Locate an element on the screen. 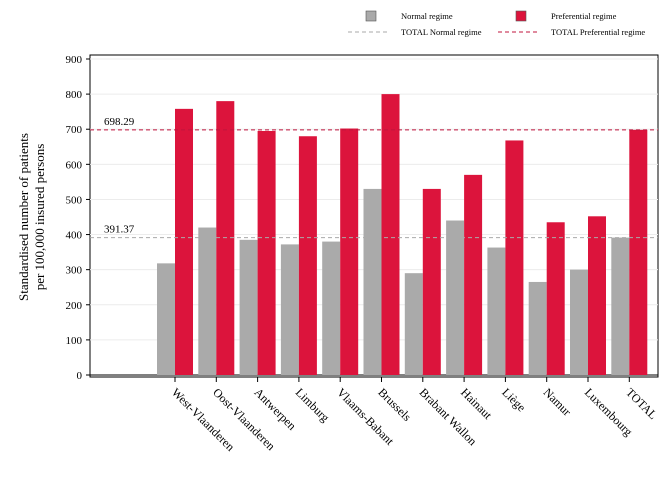 This screenshot has width=672, height=485. y-tick-label: 200 is located at coordinates (74, 306).